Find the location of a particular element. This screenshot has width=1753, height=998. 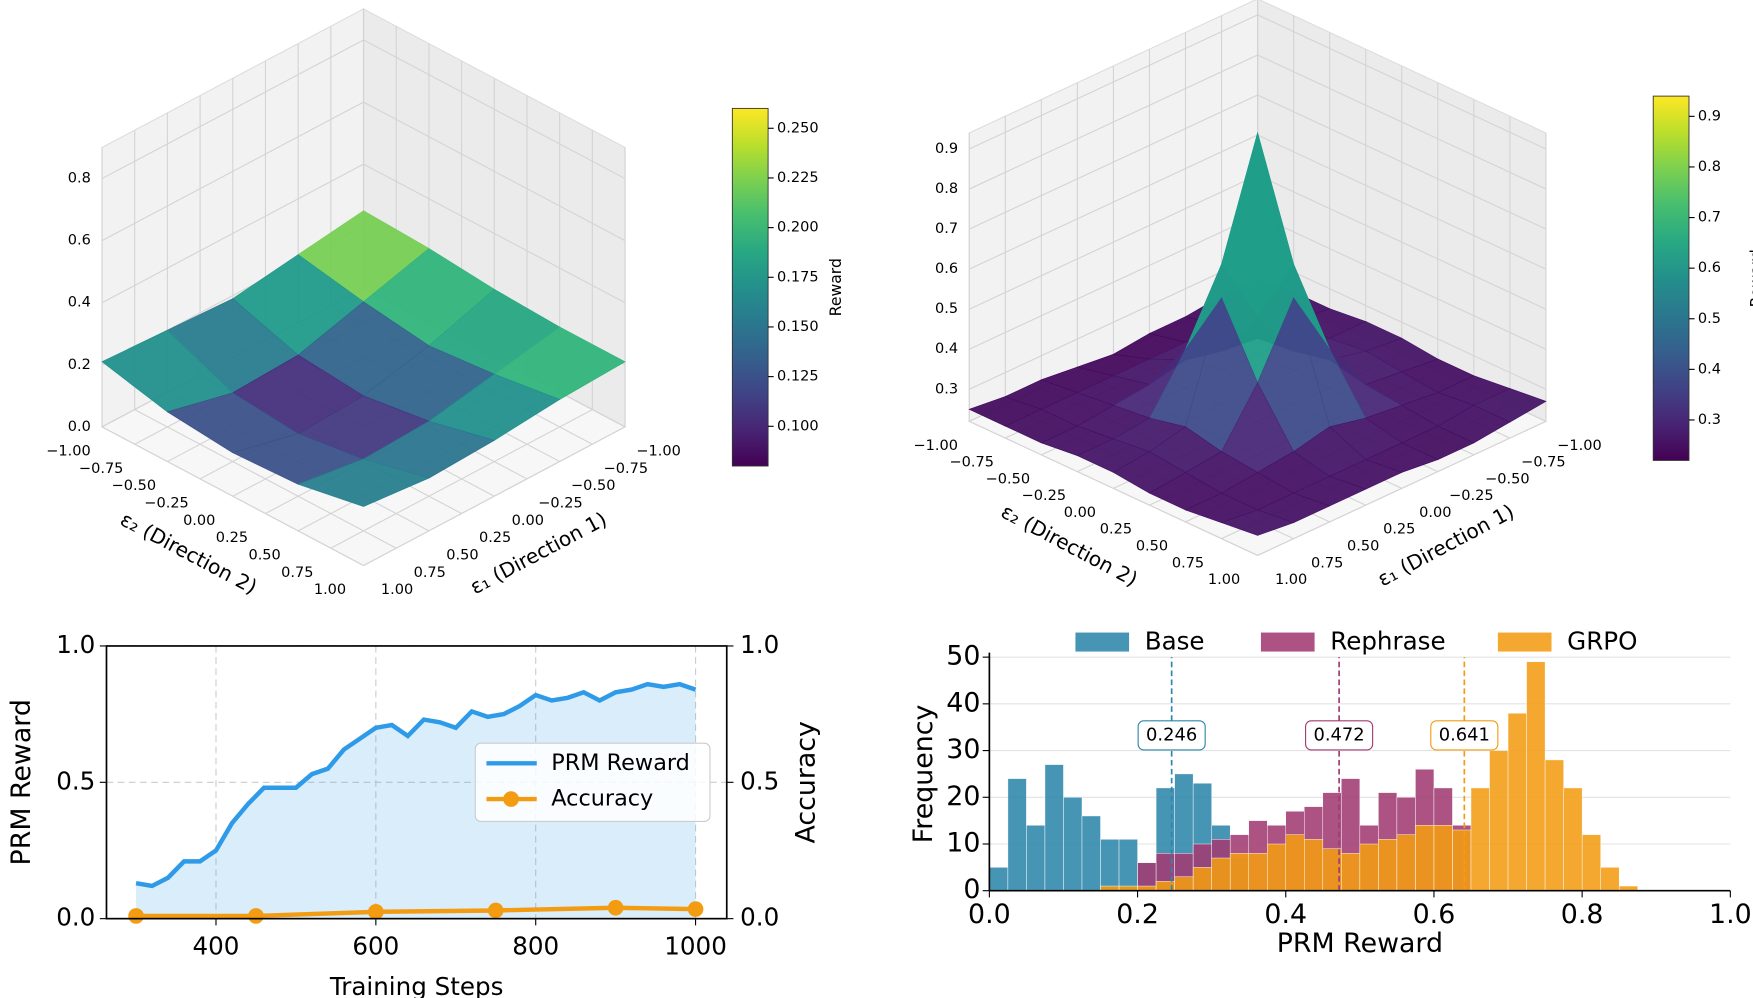

mean-label: 0.472 is located at coordinates (1339, 734).